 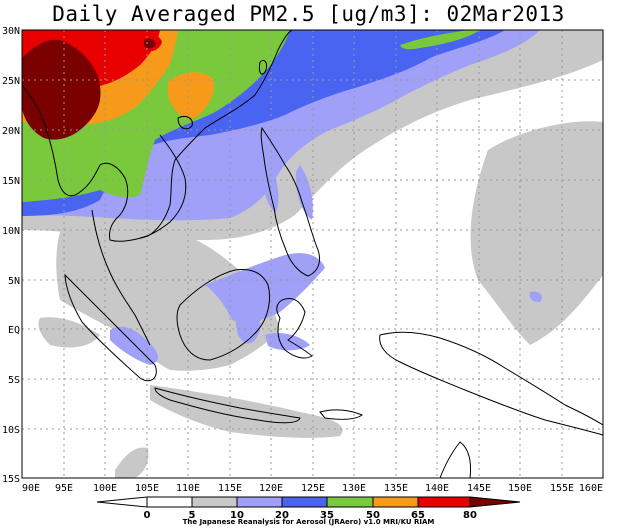 I want to click on lon-label: 90E, so click(x=31, y=488).